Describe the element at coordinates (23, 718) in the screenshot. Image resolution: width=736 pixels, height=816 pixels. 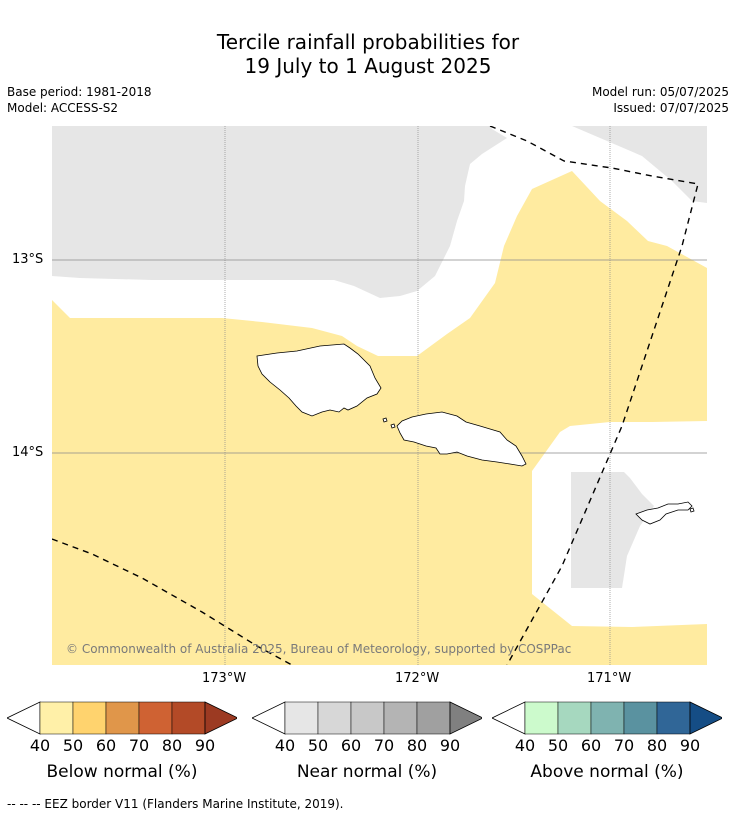
I see `colorbar-below-normal-low-extend` at that location.